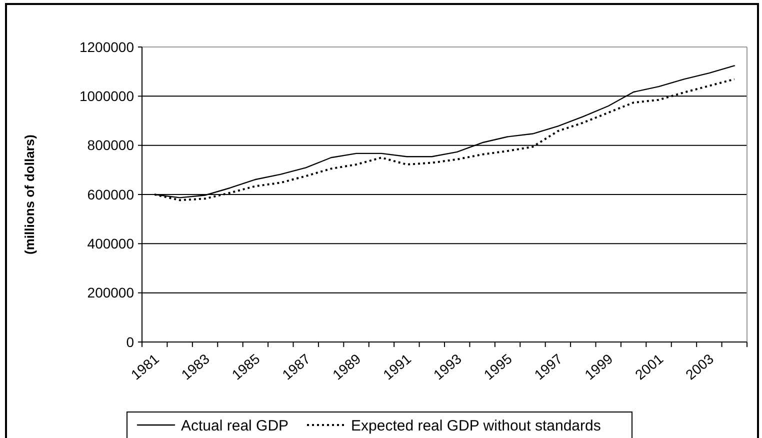 This screenshot has height=438, width=762. Describe the element at coordinates (130, 342) in the screenshot. I see `y-tick-label: 0` at that location.